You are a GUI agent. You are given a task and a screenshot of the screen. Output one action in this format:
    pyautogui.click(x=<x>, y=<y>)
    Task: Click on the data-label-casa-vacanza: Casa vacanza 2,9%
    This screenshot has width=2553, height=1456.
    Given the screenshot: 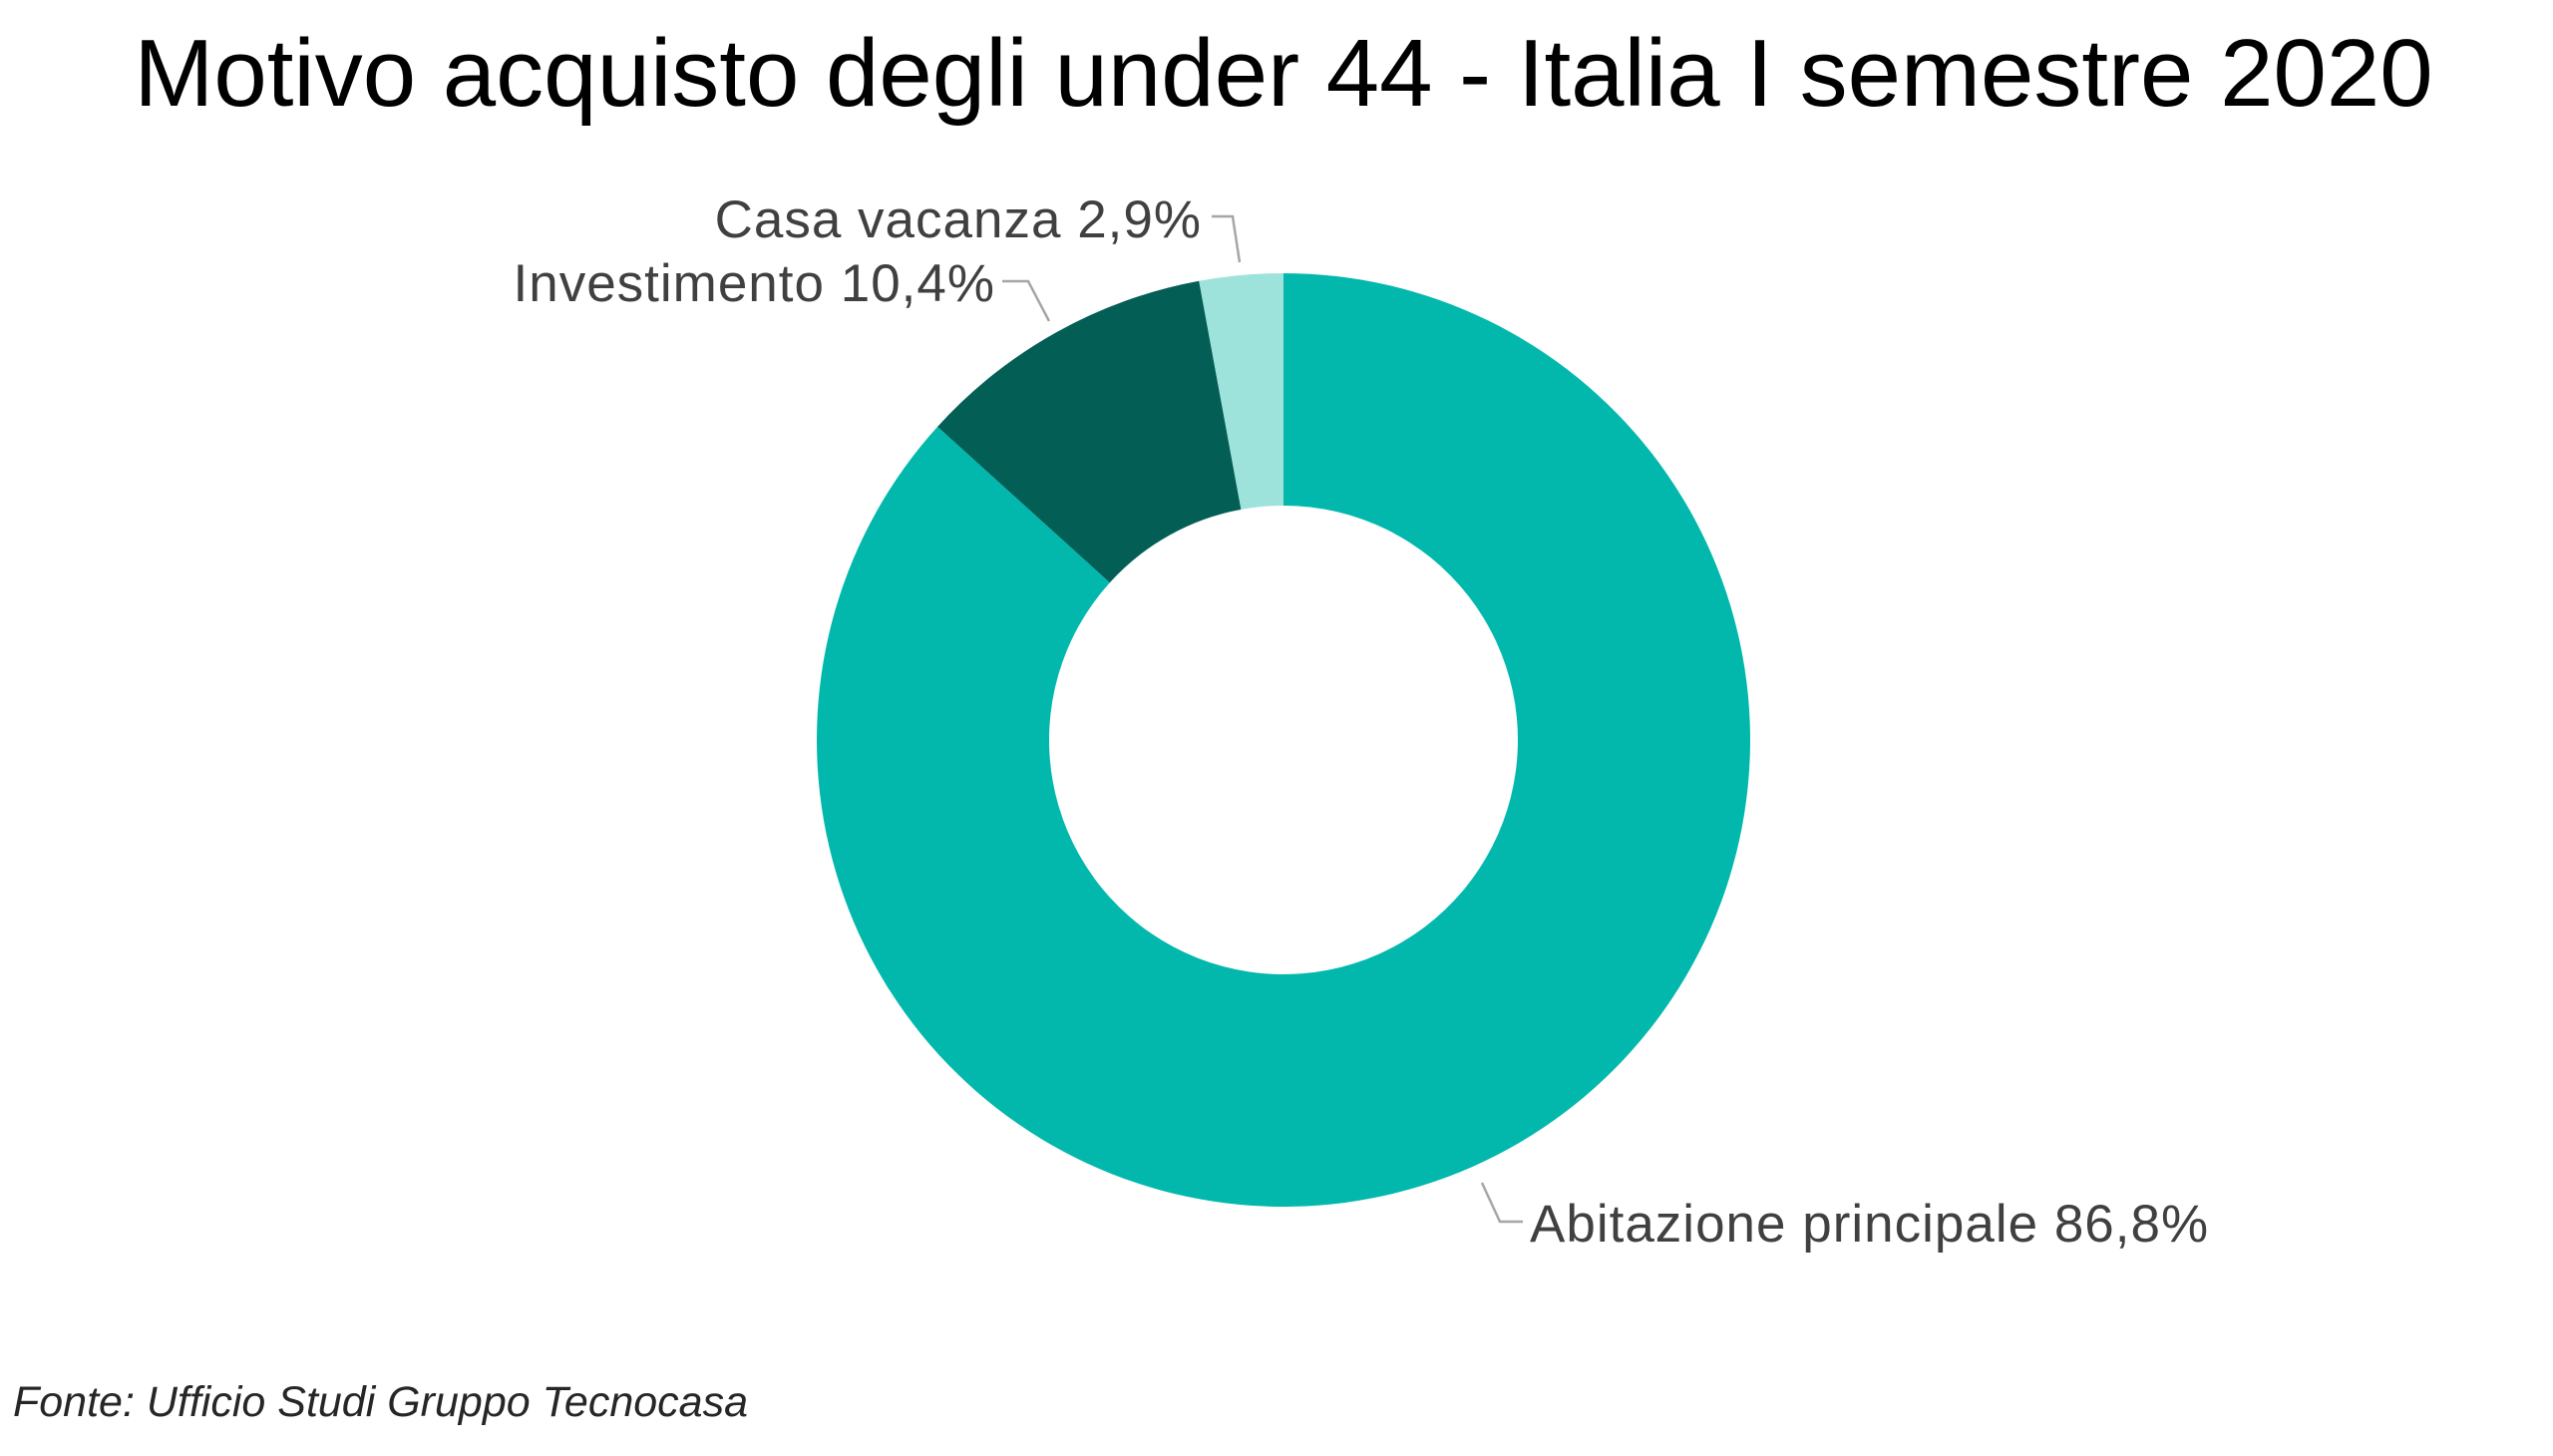 What is the action you would take?
    pyautogui.click(x=959, y=219)
    